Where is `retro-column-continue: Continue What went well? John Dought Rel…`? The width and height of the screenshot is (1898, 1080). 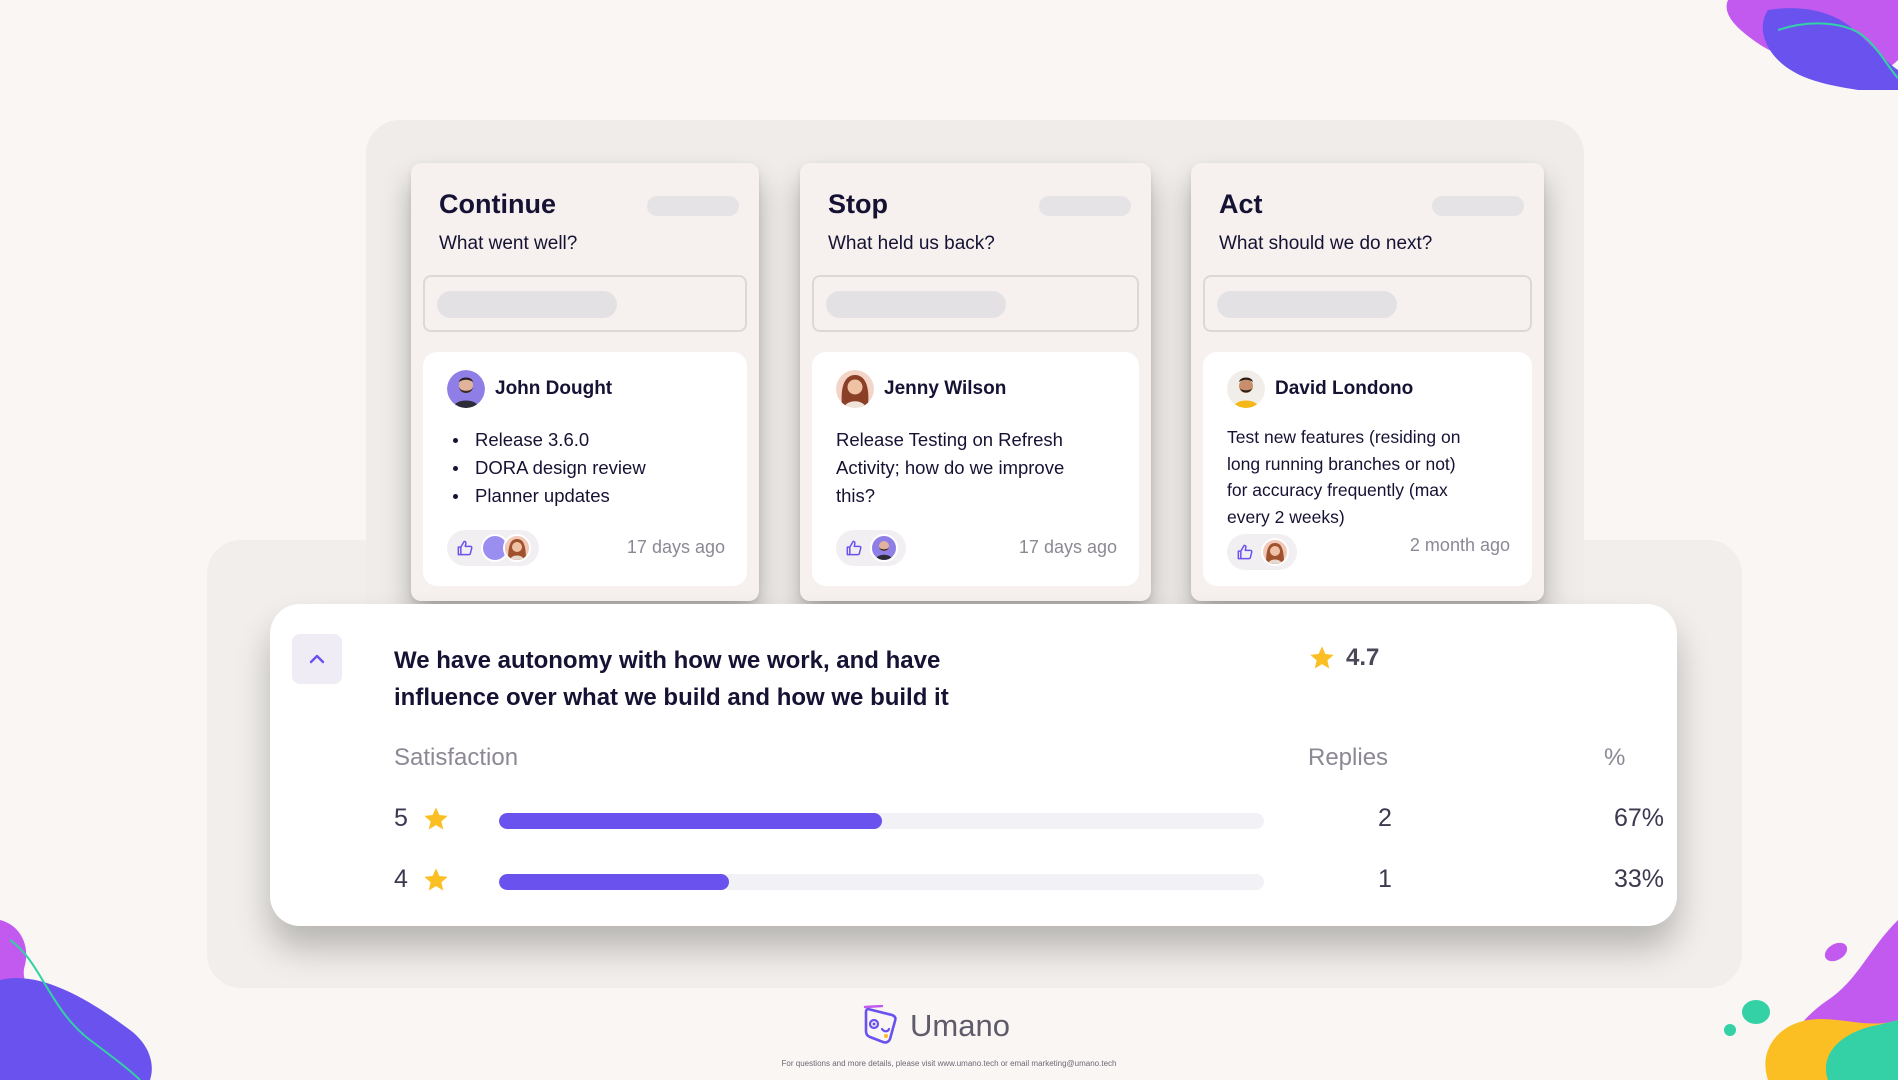
retro-column-continue: Continue What went well? John Dought Rel… is located at coordinates (585, 382).